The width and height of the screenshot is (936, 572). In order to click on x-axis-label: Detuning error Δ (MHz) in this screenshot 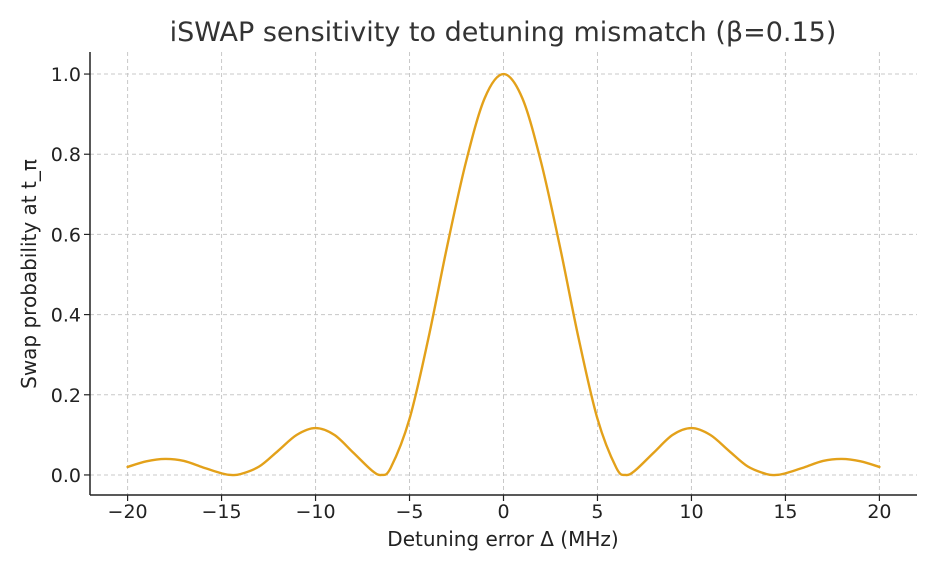, I will do `click(502, 539)`.